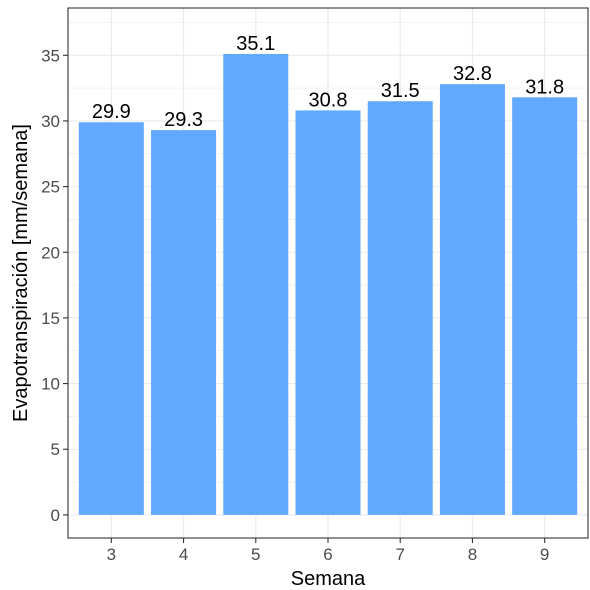 The image size is (590, 590). What do you see at coordinates (55, 449) in the screenshot?
I see `y-tick-label: 5` at bounding box center [55, 449].